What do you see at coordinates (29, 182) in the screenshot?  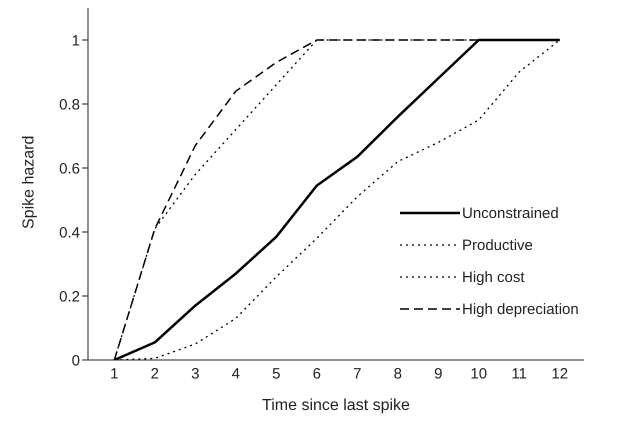 I see `y-axis-title: Spike hazard` at bounding box center [29, 182].